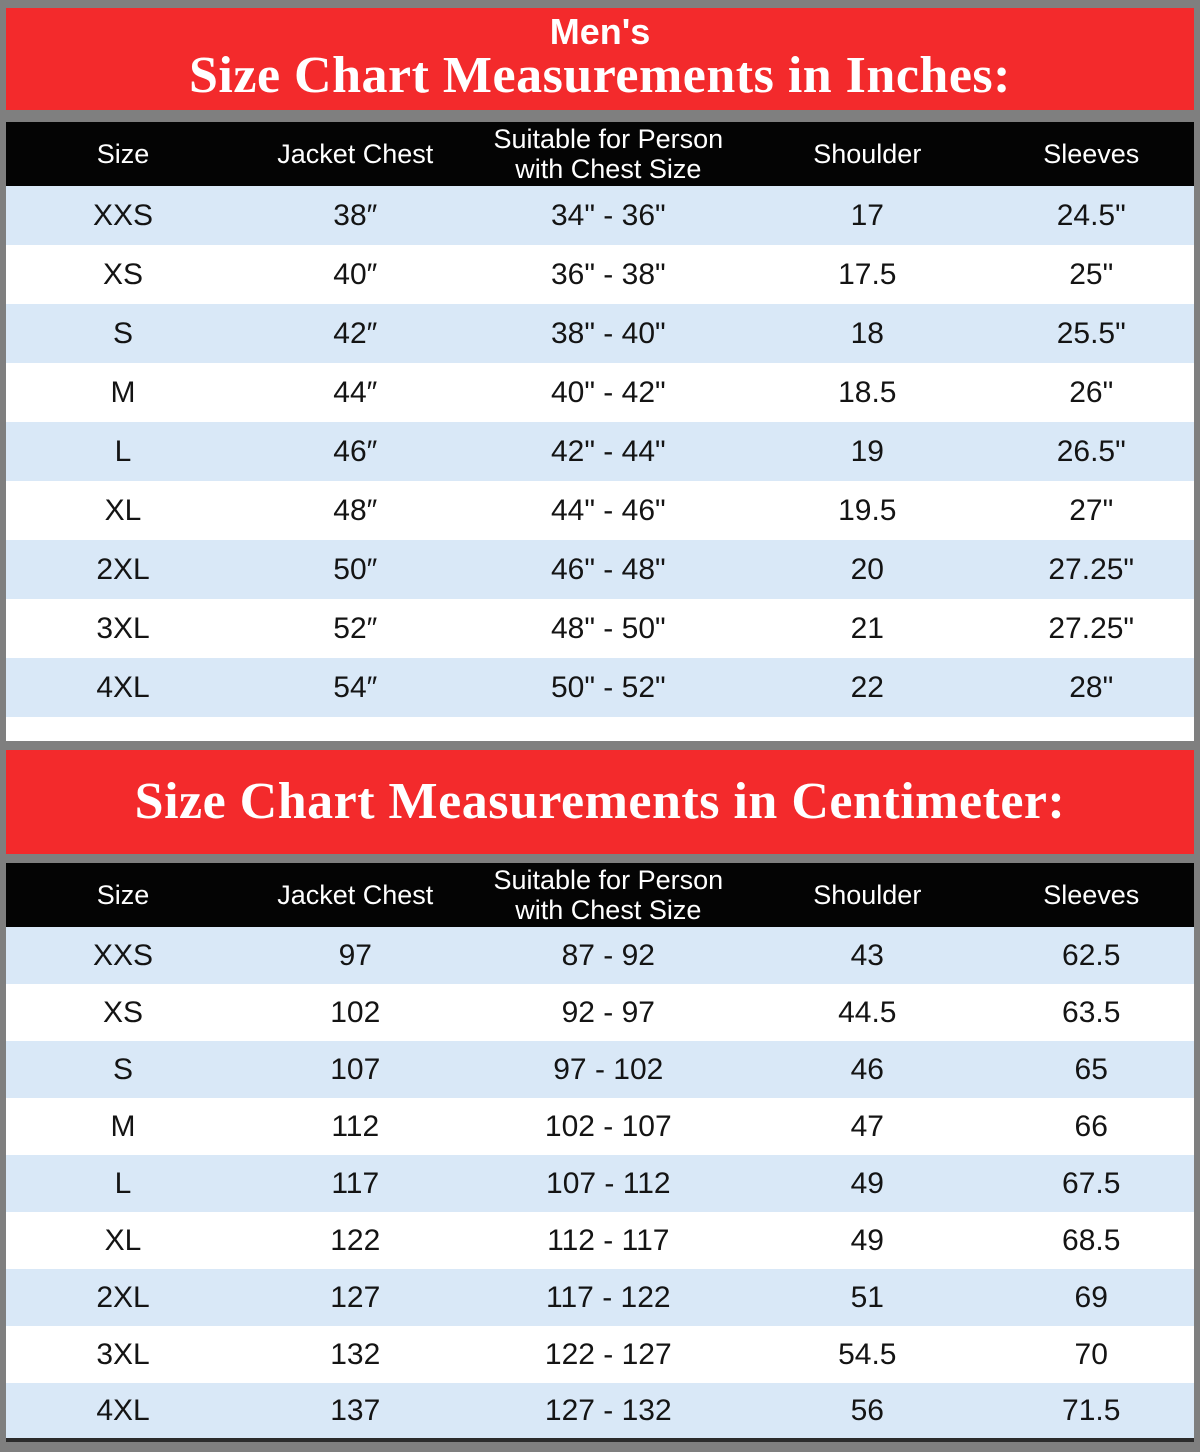 This screenshot has height=1452, width=1200. I want to click on table-cell: 67.5, so click(1091, 1183).